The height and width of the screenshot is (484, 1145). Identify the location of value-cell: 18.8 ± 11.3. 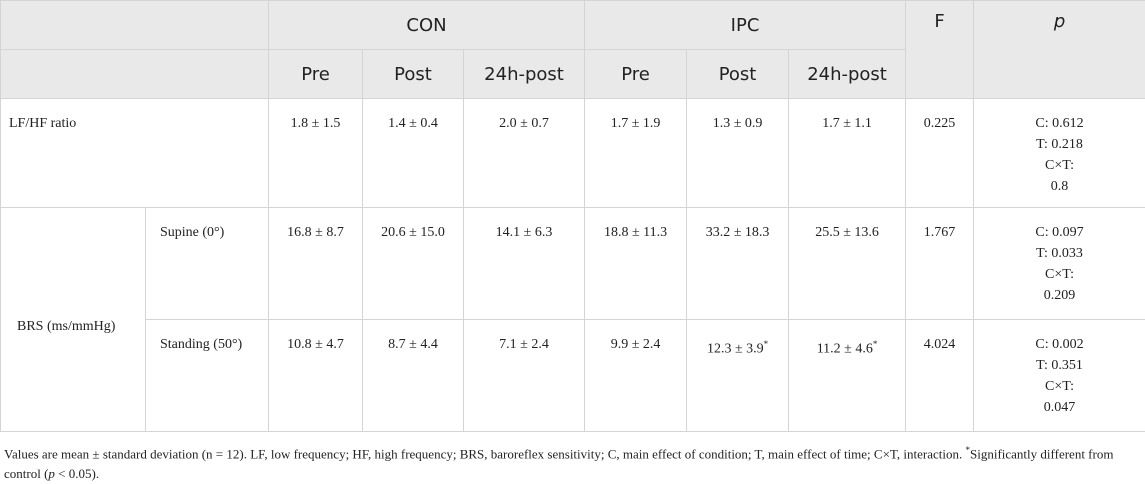
(636, 264).